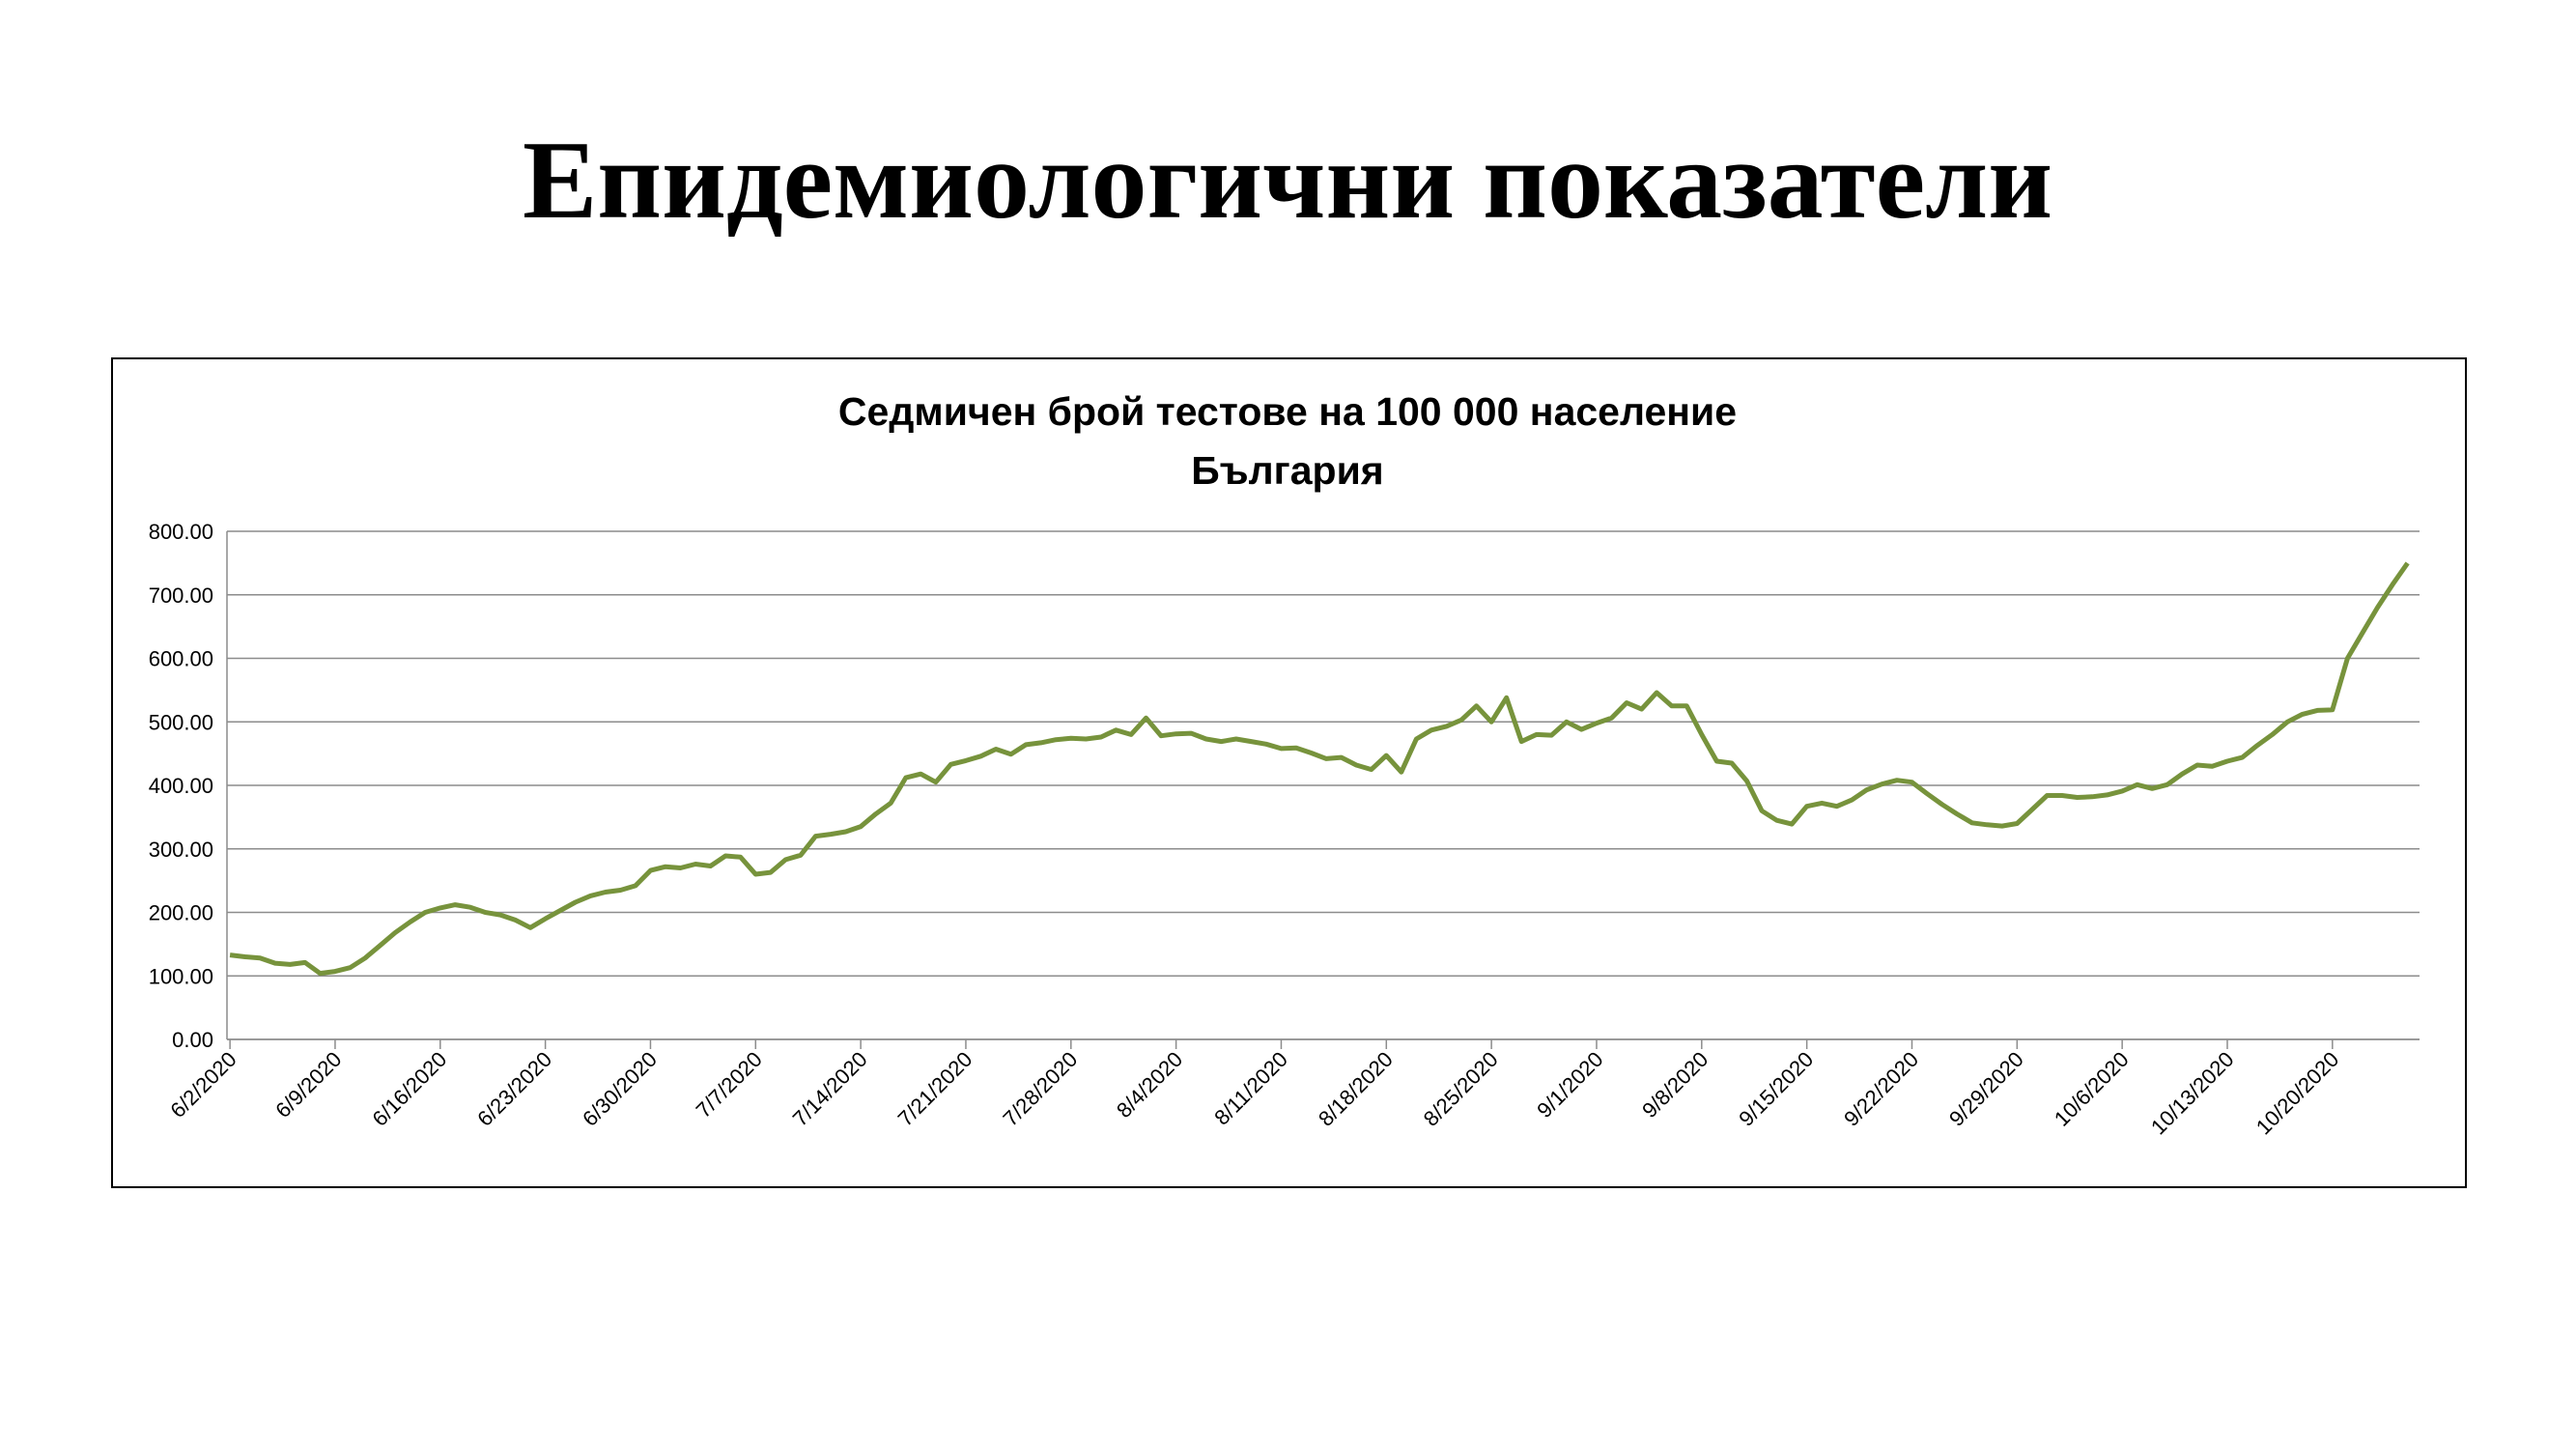  What do you see at coordinates (181, 976) in the screenshot?
I see `y-tick-label: 100.00` at bounding box center [181, 976].